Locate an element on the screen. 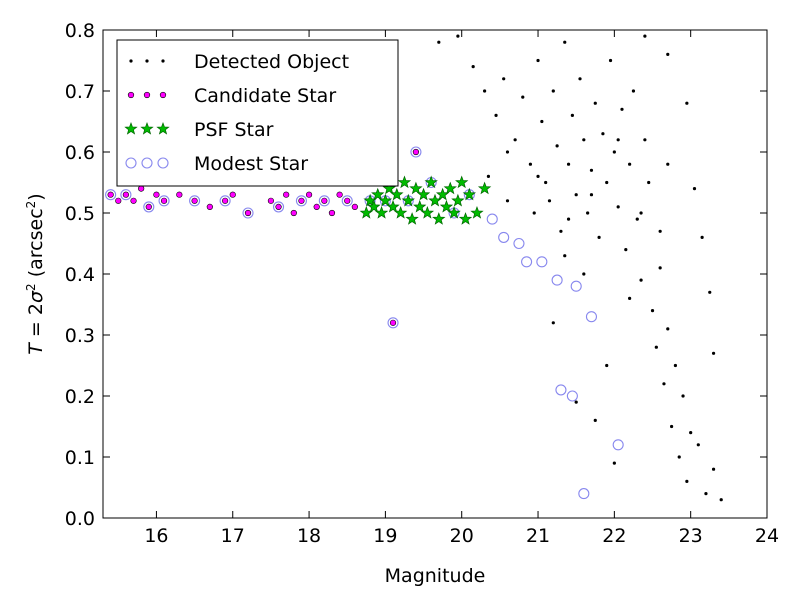 This screenshot has height=604, width=800. x-tick-label: 18 is located at coordinates (309, 536).